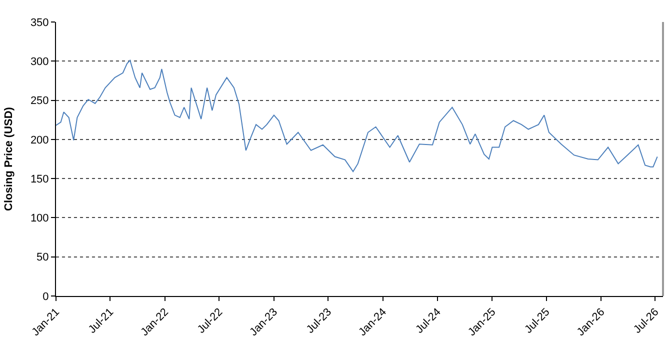 Image resolution: width=671 pixels, height=346 pixels. What do you see at coordinates (42, 258) in the screenshot?
I see `y-tick-label: 50` at bounding box center [42, 258].